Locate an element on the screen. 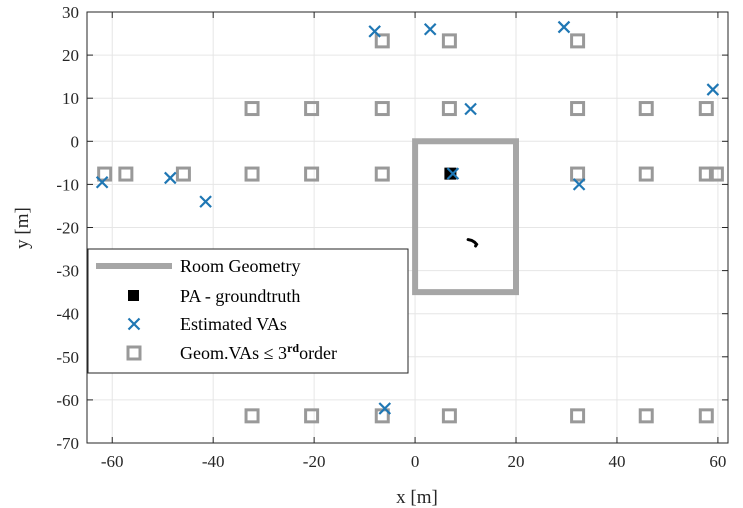  legend-geom-label: Geom.VAs ≤ 3rdorder is located at coordinates (258, 352).